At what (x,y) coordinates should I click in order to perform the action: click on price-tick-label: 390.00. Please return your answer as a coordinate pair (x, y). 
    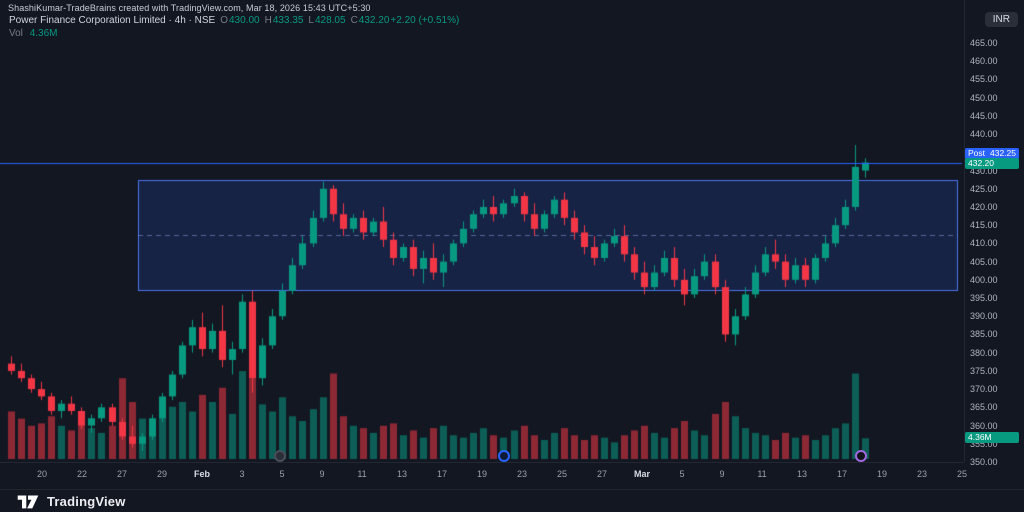
    Looking at the image, I should click on (984, 316).